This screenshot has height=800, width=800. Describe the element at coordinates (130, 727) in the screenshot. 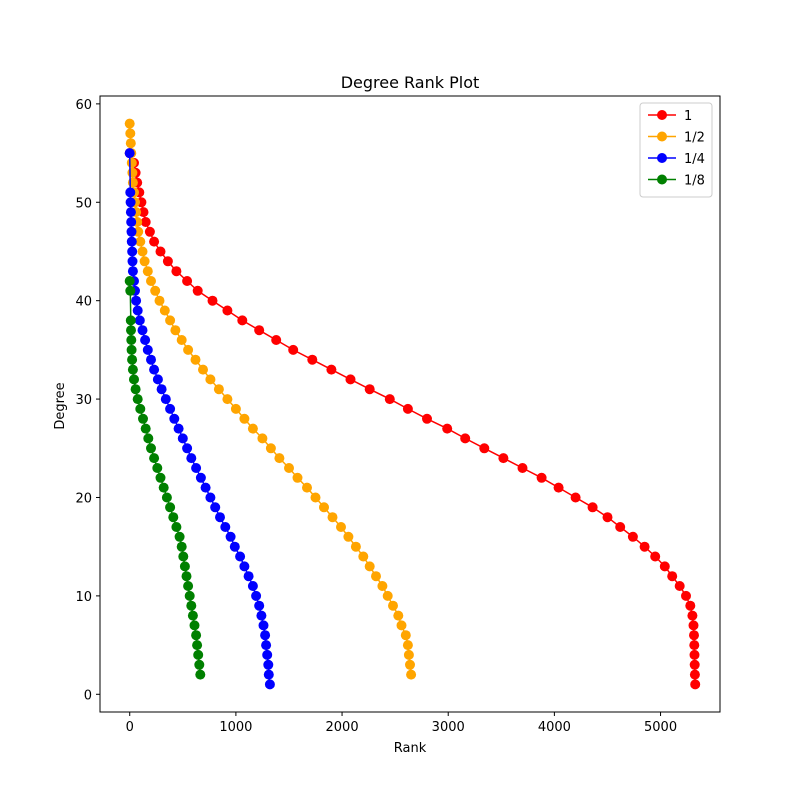

I see `x-tick-label: 0` at that location.